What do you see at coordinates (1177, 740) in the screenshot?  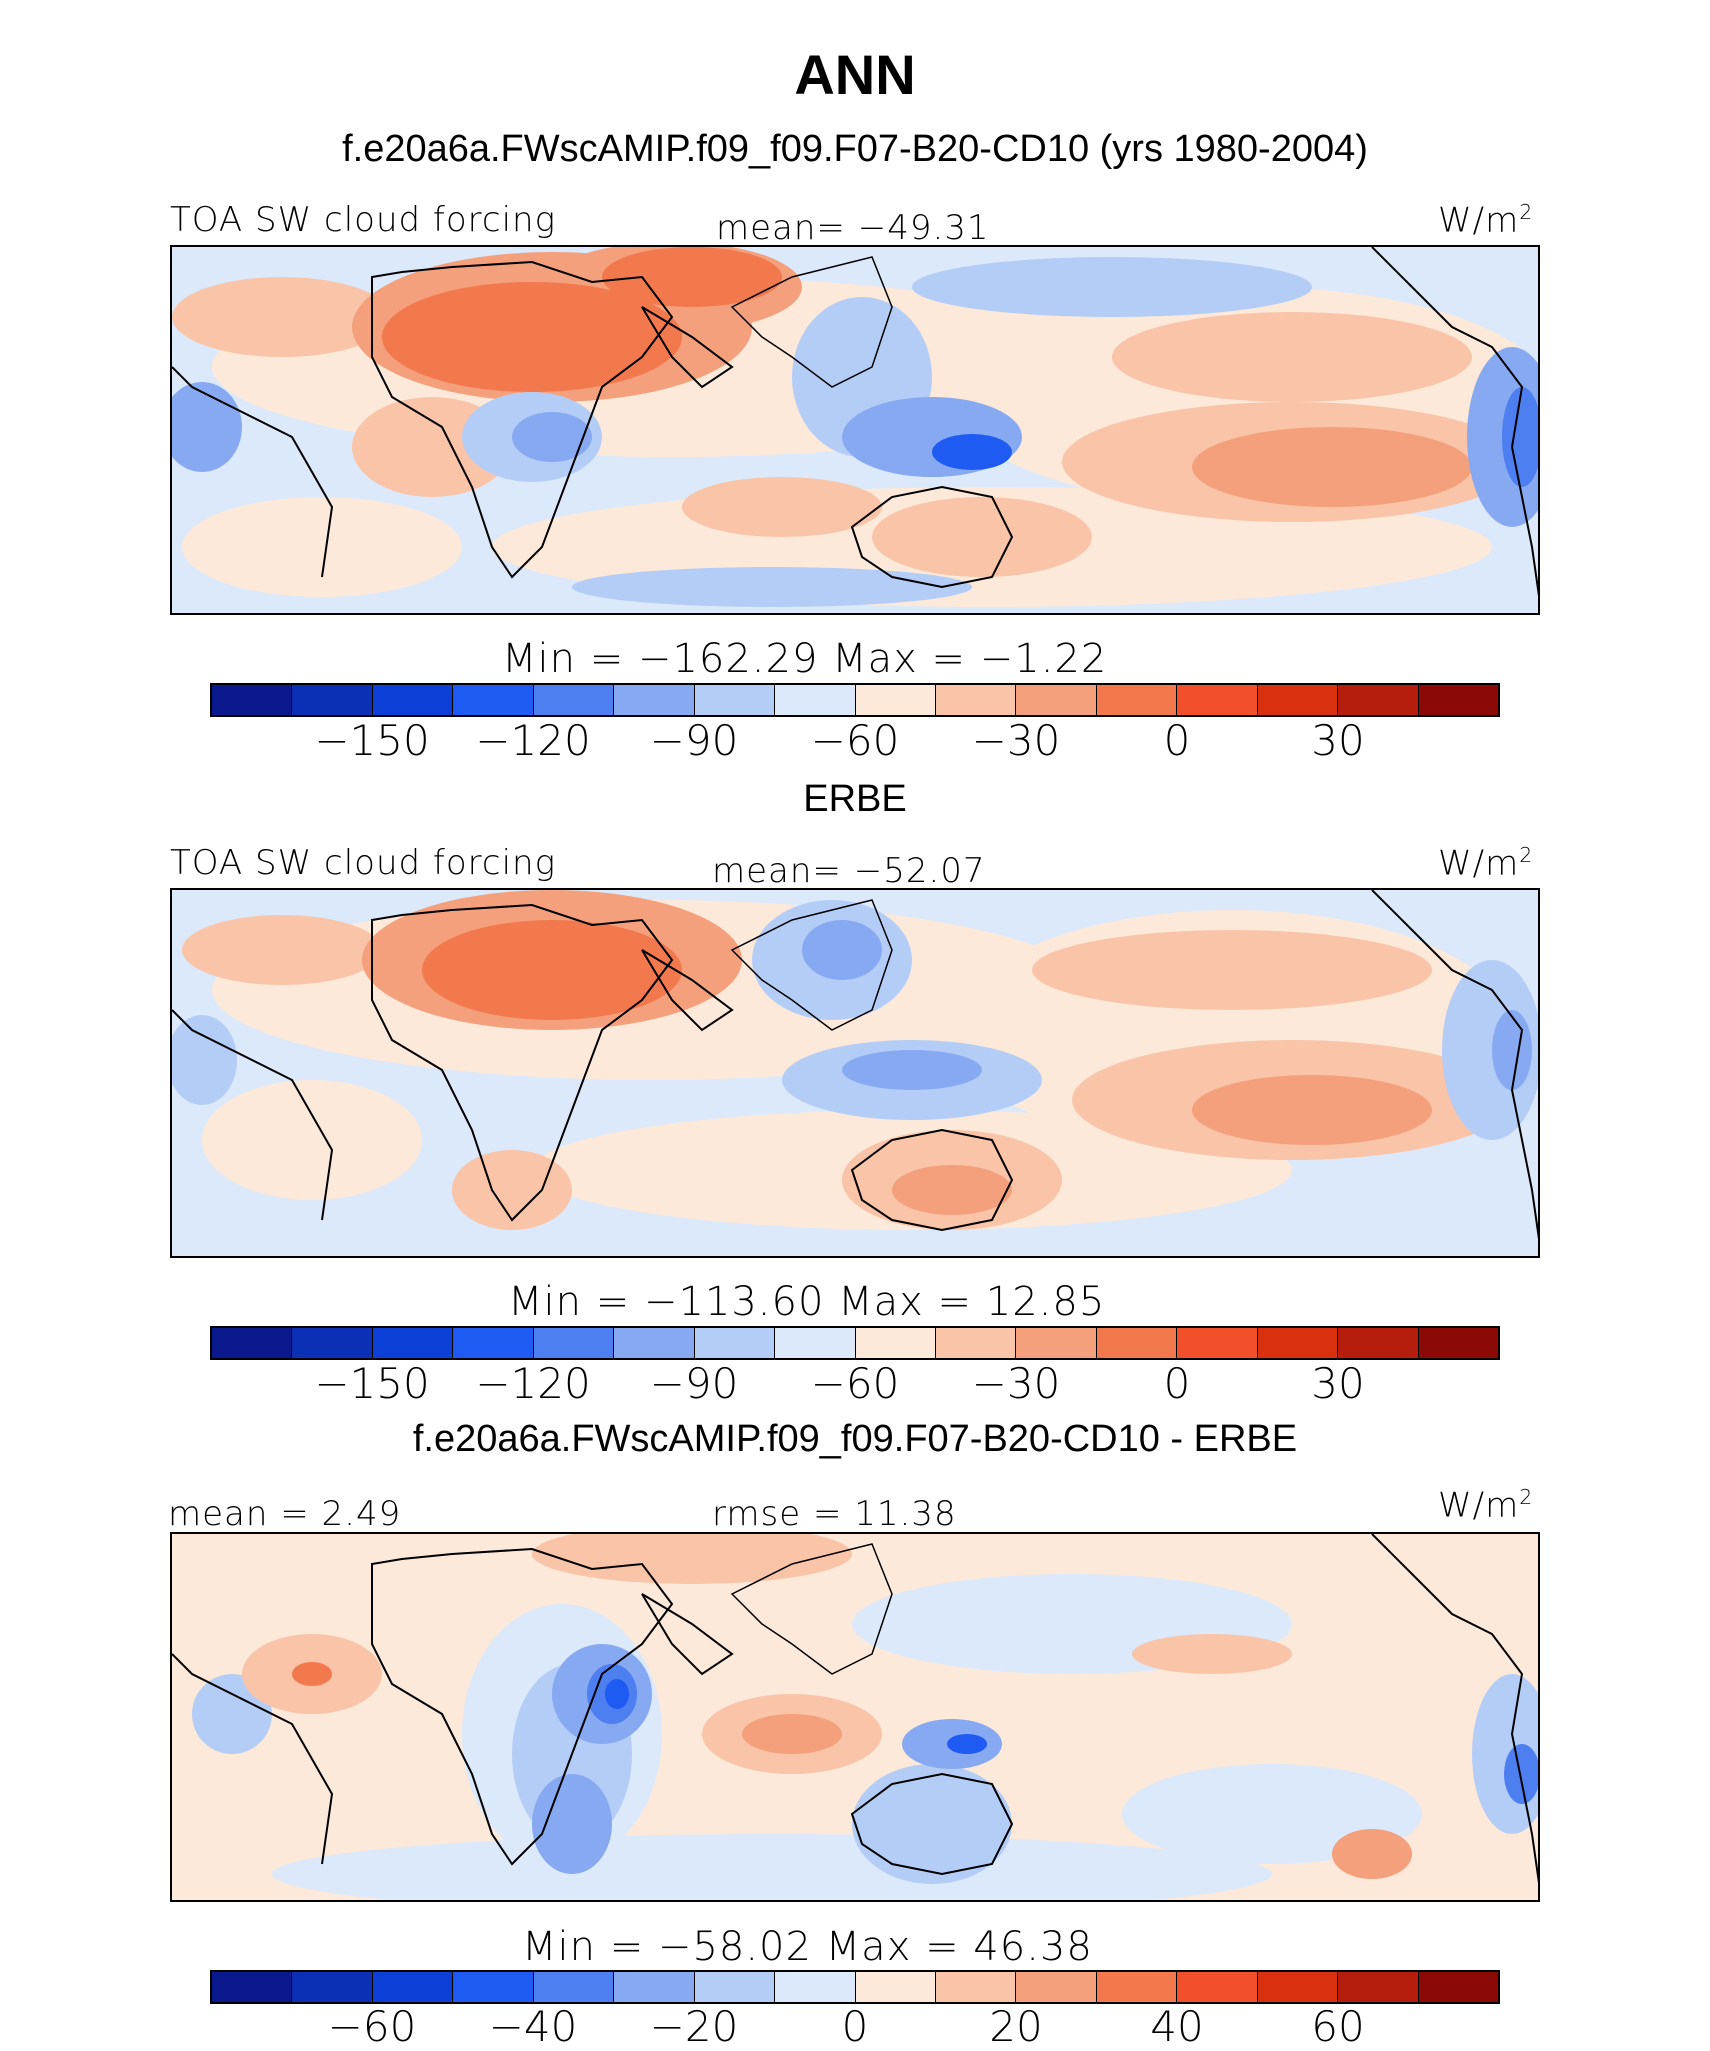 I see `panel-1-tick: 0` at bounding box center [1177, 740].